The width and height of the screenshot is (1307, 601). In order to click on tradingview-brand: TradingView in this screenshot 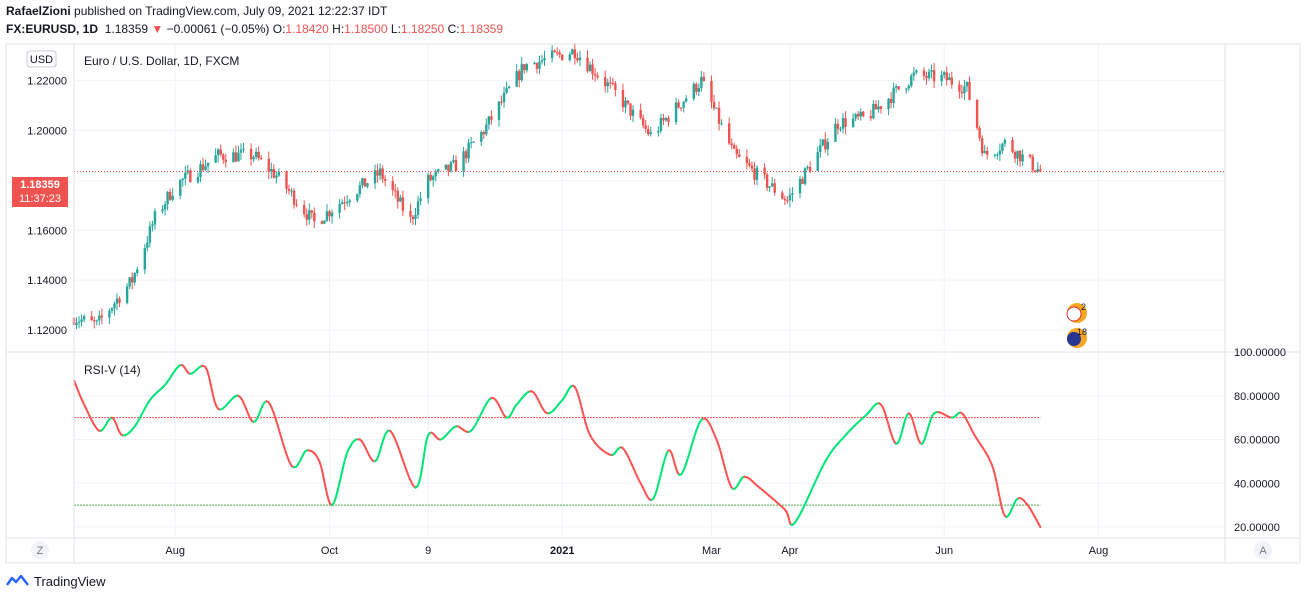, I will do `click(56, 581)`.